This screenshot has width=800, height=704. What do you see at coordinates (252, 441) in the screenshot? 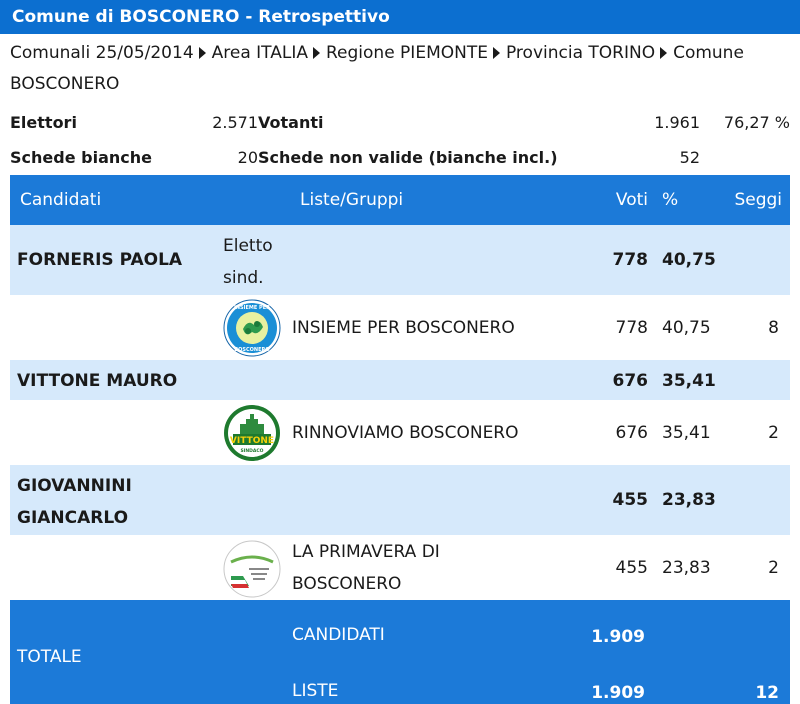
I see `vittone-logo-name: VITTONE` at bounding box center [252, 441].